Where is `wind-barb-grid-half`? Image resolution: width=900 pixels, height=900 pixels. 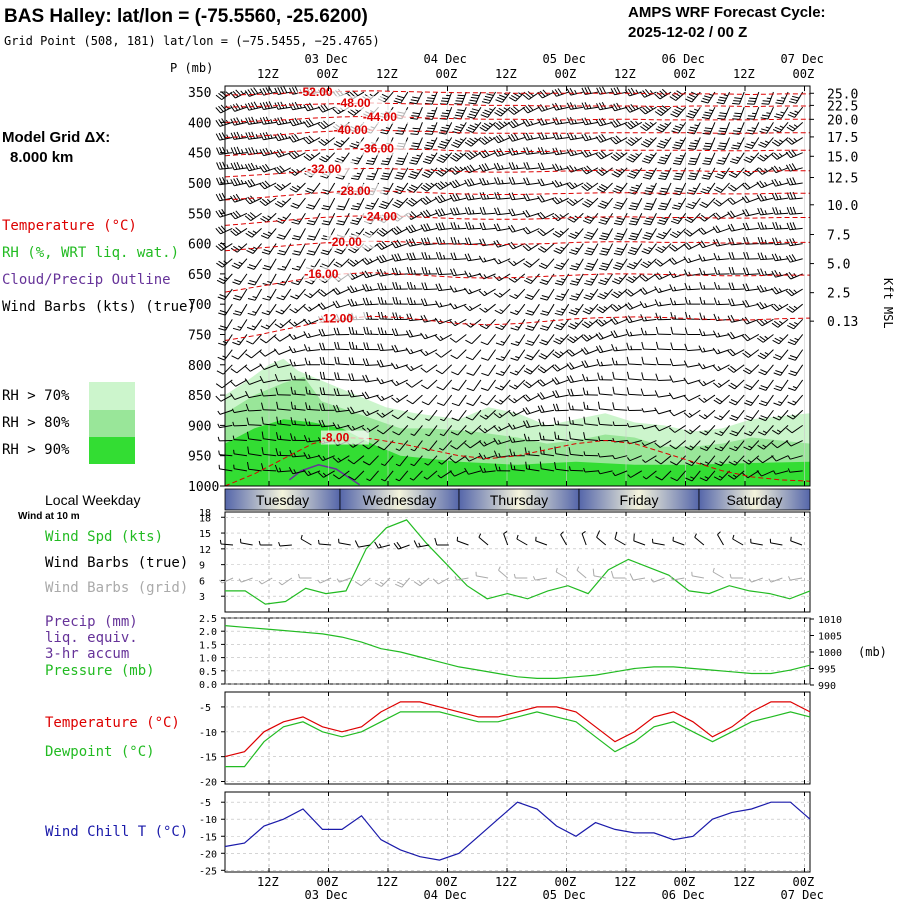 wind-barb-grid-half is located at coordinates (280, 583).